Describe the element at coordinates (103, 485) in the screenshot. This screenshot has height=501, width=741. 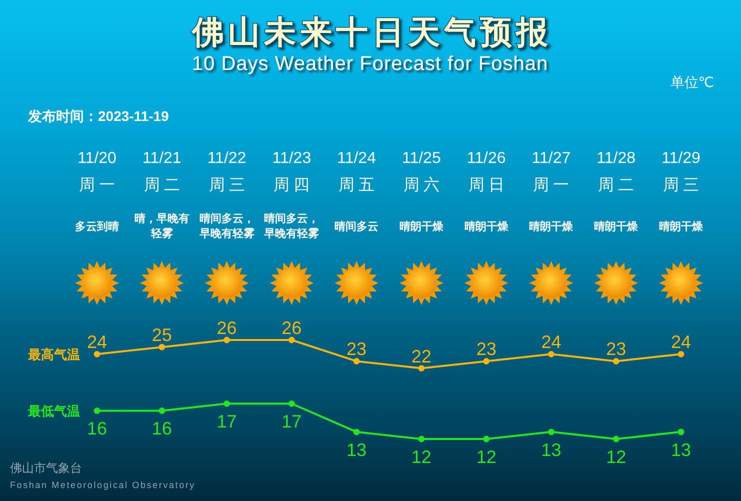
I see `text: Foshan Meteorological Observatory` at that location.